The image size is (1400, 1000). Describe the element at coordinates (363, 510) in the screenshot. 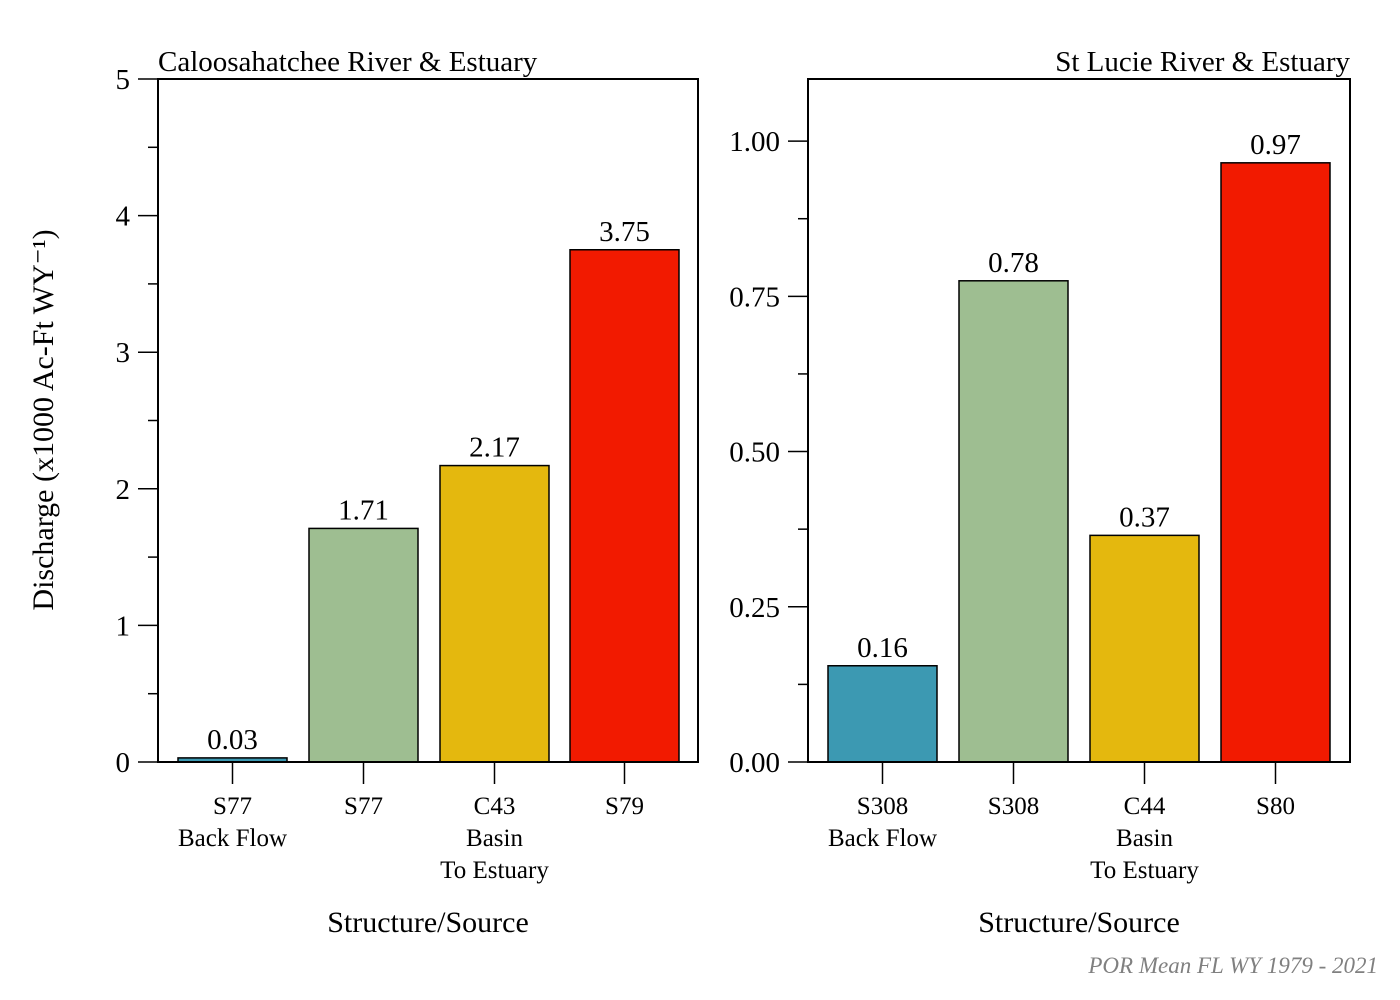

I see `bar-value-label-1: 1.71` at that location.